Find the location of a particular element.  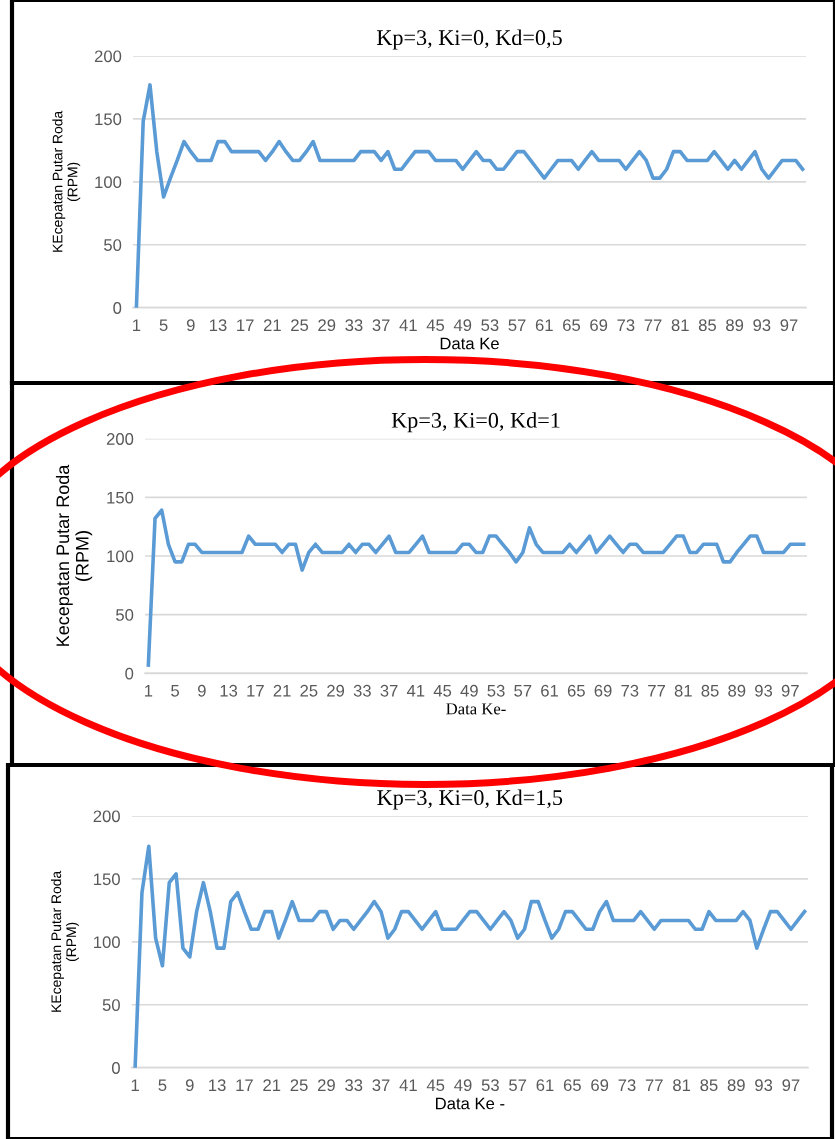

x-axis-title: Data Ke - is located at coordinates (470, 1103).